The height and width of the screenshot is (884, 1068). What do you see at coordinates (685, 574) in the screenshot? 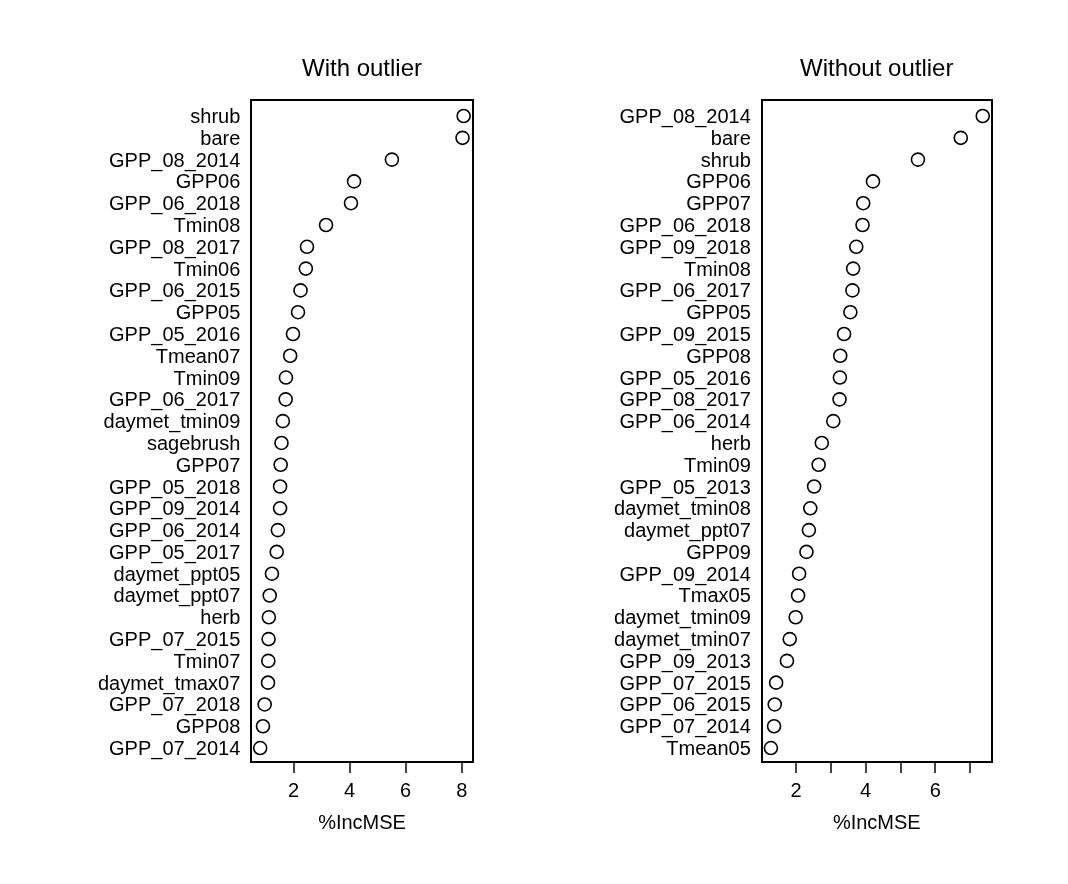
I see `y-tick-label: GPP_09_2014` at bounding box center [685, 574].